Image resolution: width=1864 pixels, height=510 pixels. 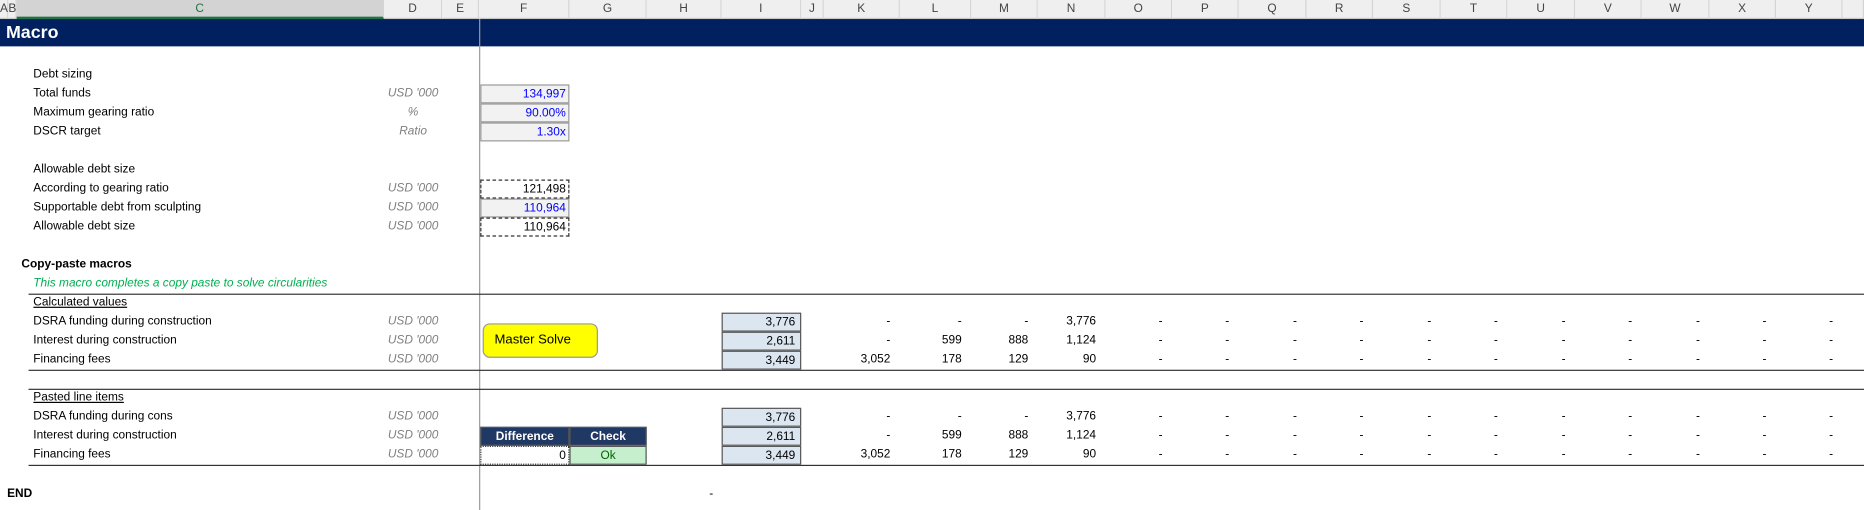 What do you see at coordinates (1089, 455) in the screenshot?
I see `period-value: 90` at bounding box center [1089, 455].